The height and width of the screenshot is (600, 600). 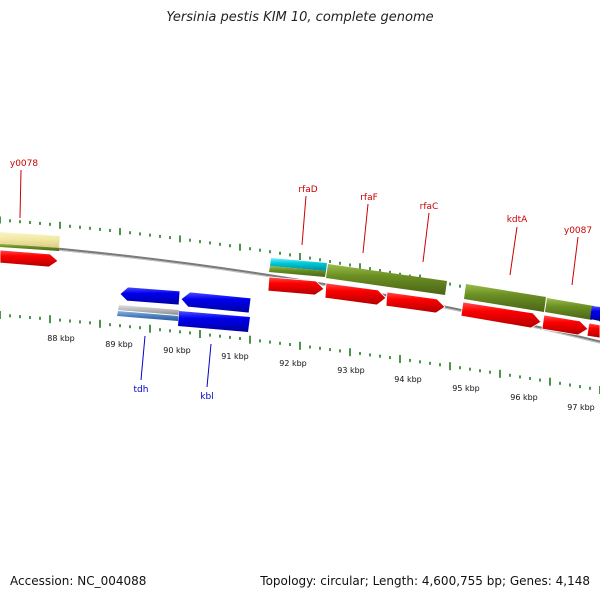 I want to click on gene-label-kdtA: kdtA, so click(x=517, y=220).